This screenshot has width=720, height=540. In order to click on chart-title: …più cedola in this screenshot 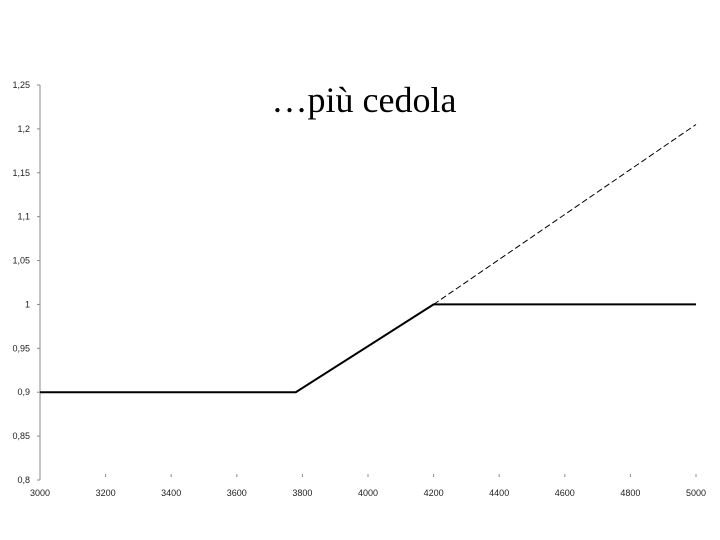, I will do `click(364, 100)`.